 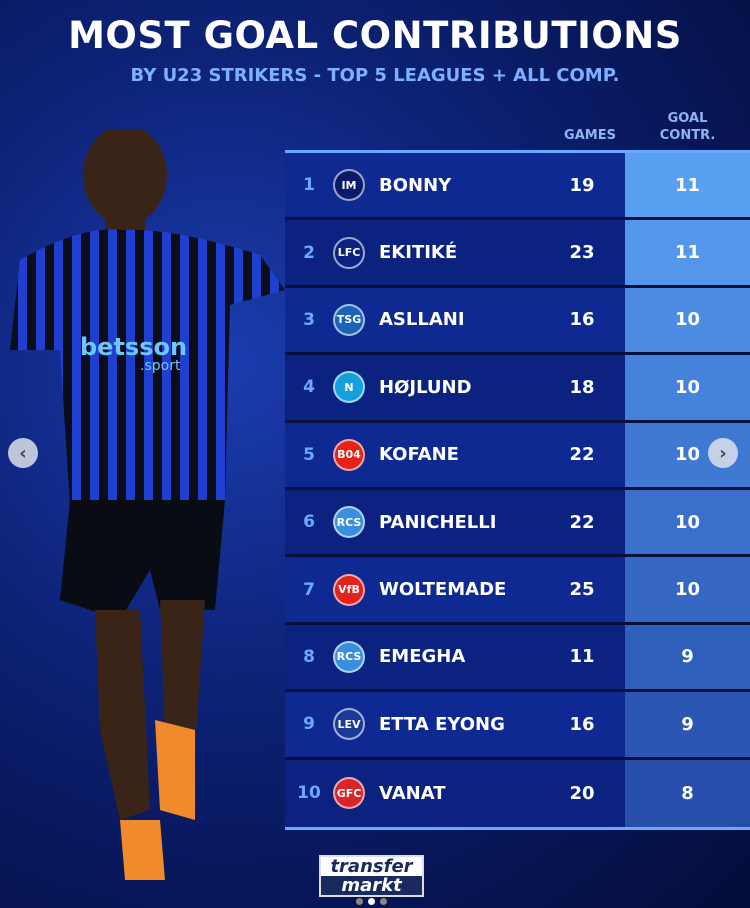 I want to click on table-row: 1 IM BONNY 19 11, so click(x=517, y=187).